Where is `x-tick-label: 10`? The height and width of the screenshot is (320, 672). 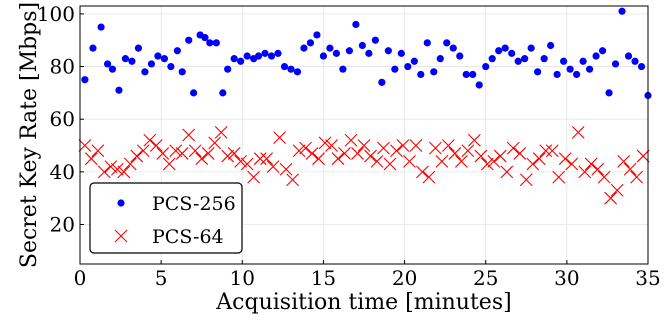 x-tick-label: 10 is located at coordinates (242, 278).